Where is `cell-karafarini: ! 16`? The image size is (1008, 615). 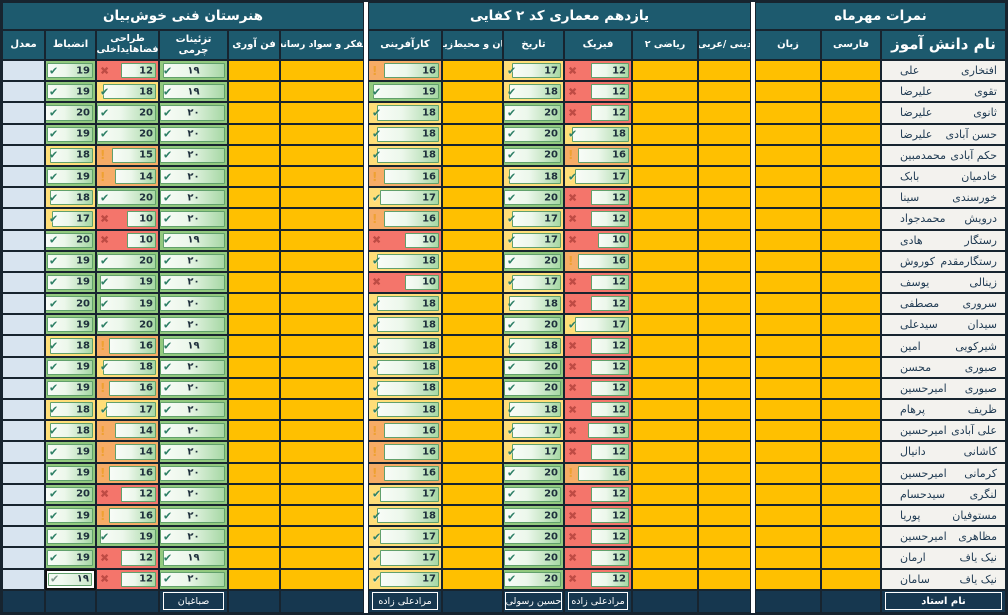
cell-karafarini: ! 16 is located at coordinates (405, 71).